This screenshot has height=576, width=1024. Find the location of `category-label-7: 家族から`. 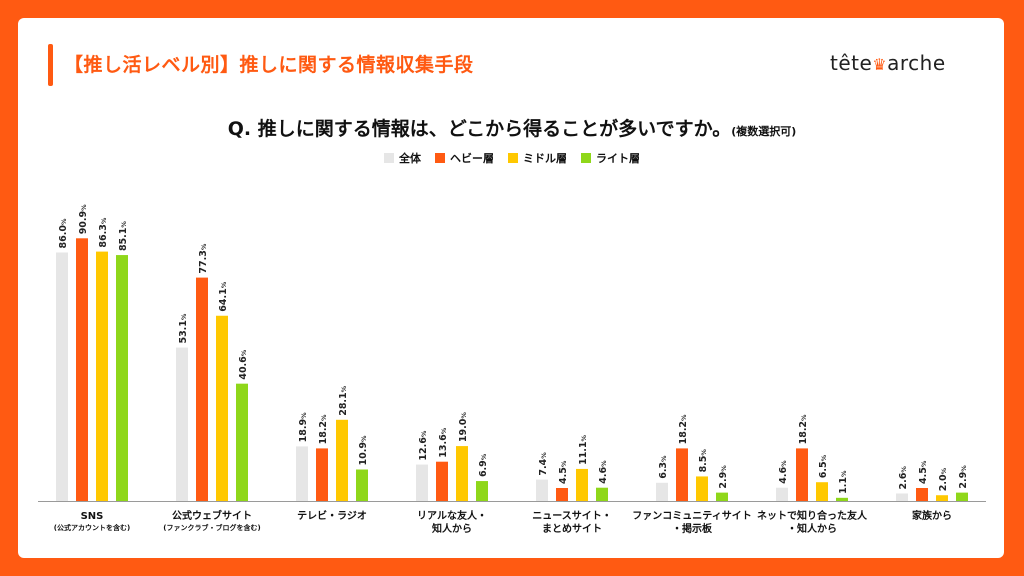

category-label-7: 家族から is located at coordinates (932, 515).